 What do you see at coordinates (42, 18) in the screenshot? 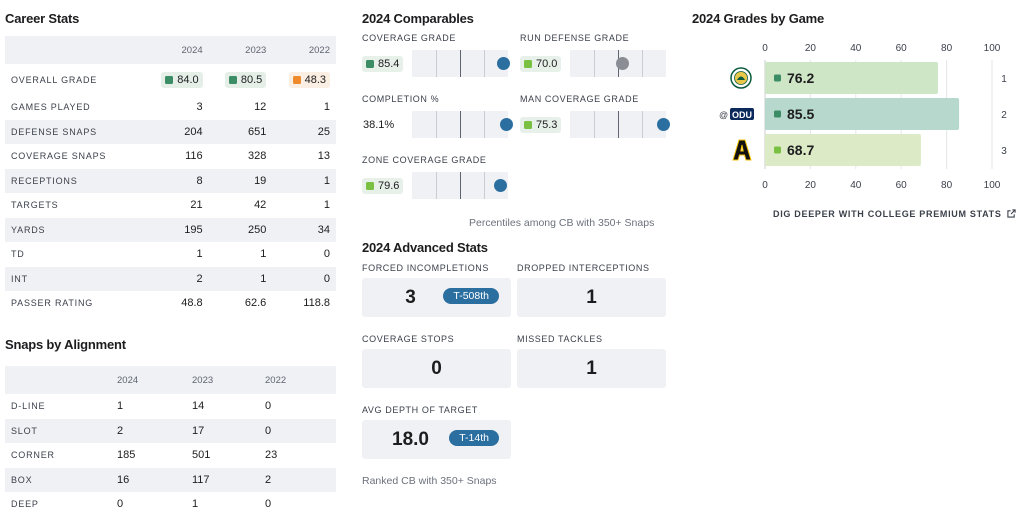
I see `career-stats-title: Career Stats` at bounding box center [42, 18].